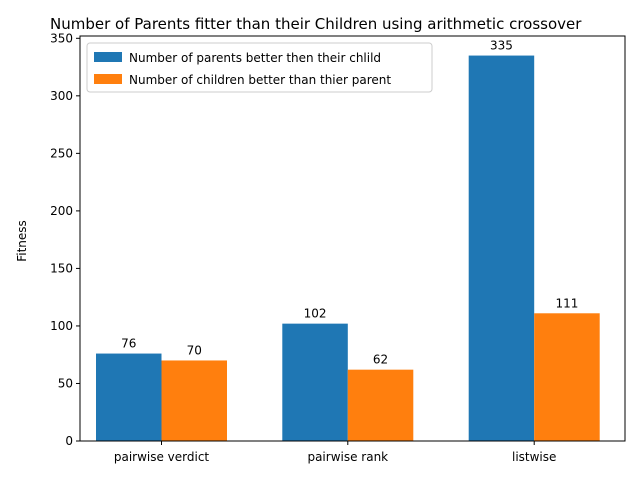 This screenshot has width=640, height=480. I want to click on x-tick-label: listwise, so click(534, 457).